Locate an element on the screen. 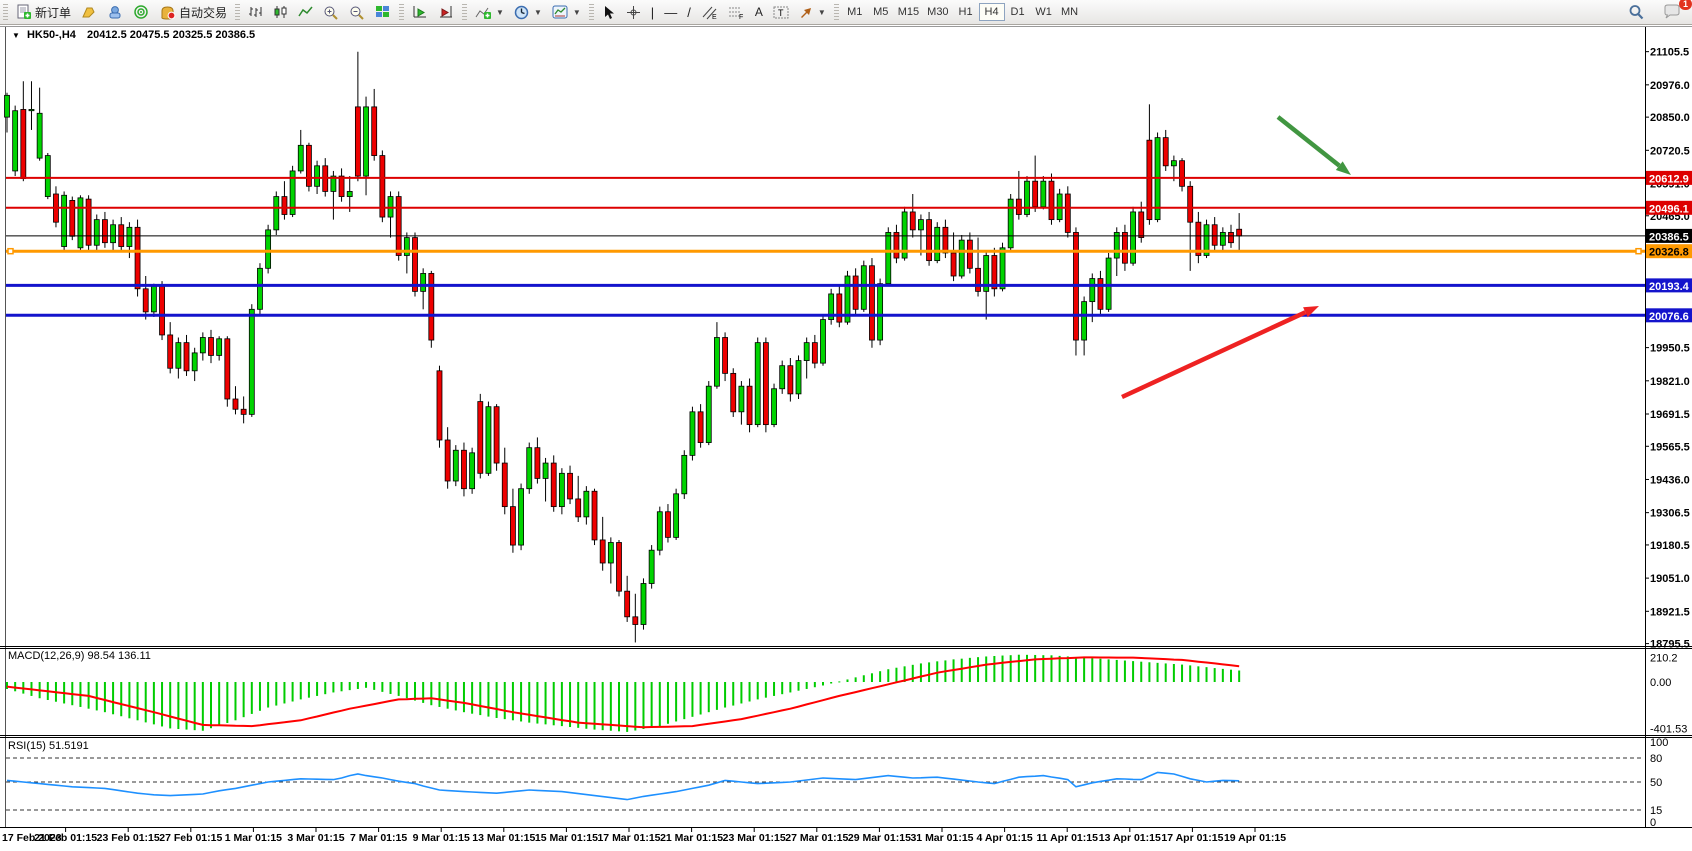 The image size is (1692, 851). notifications-button: 1 is located at coordinates (1675, 11).